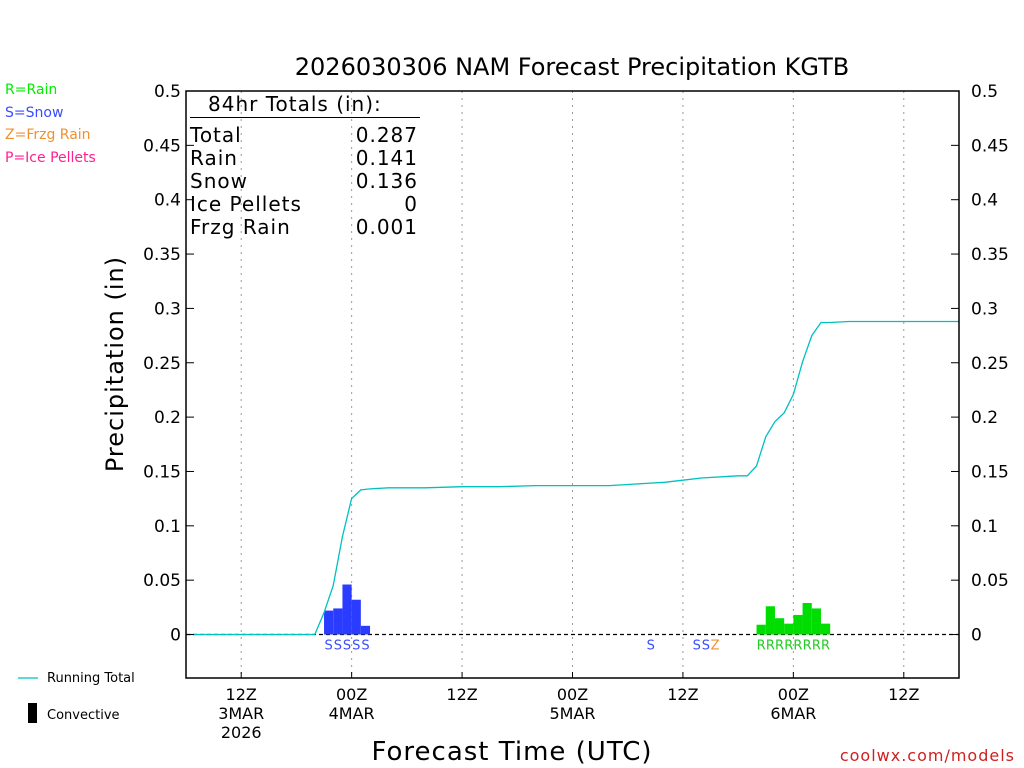  I want to click on totals-header: 84hr Totals (in):, so click(295, 104).